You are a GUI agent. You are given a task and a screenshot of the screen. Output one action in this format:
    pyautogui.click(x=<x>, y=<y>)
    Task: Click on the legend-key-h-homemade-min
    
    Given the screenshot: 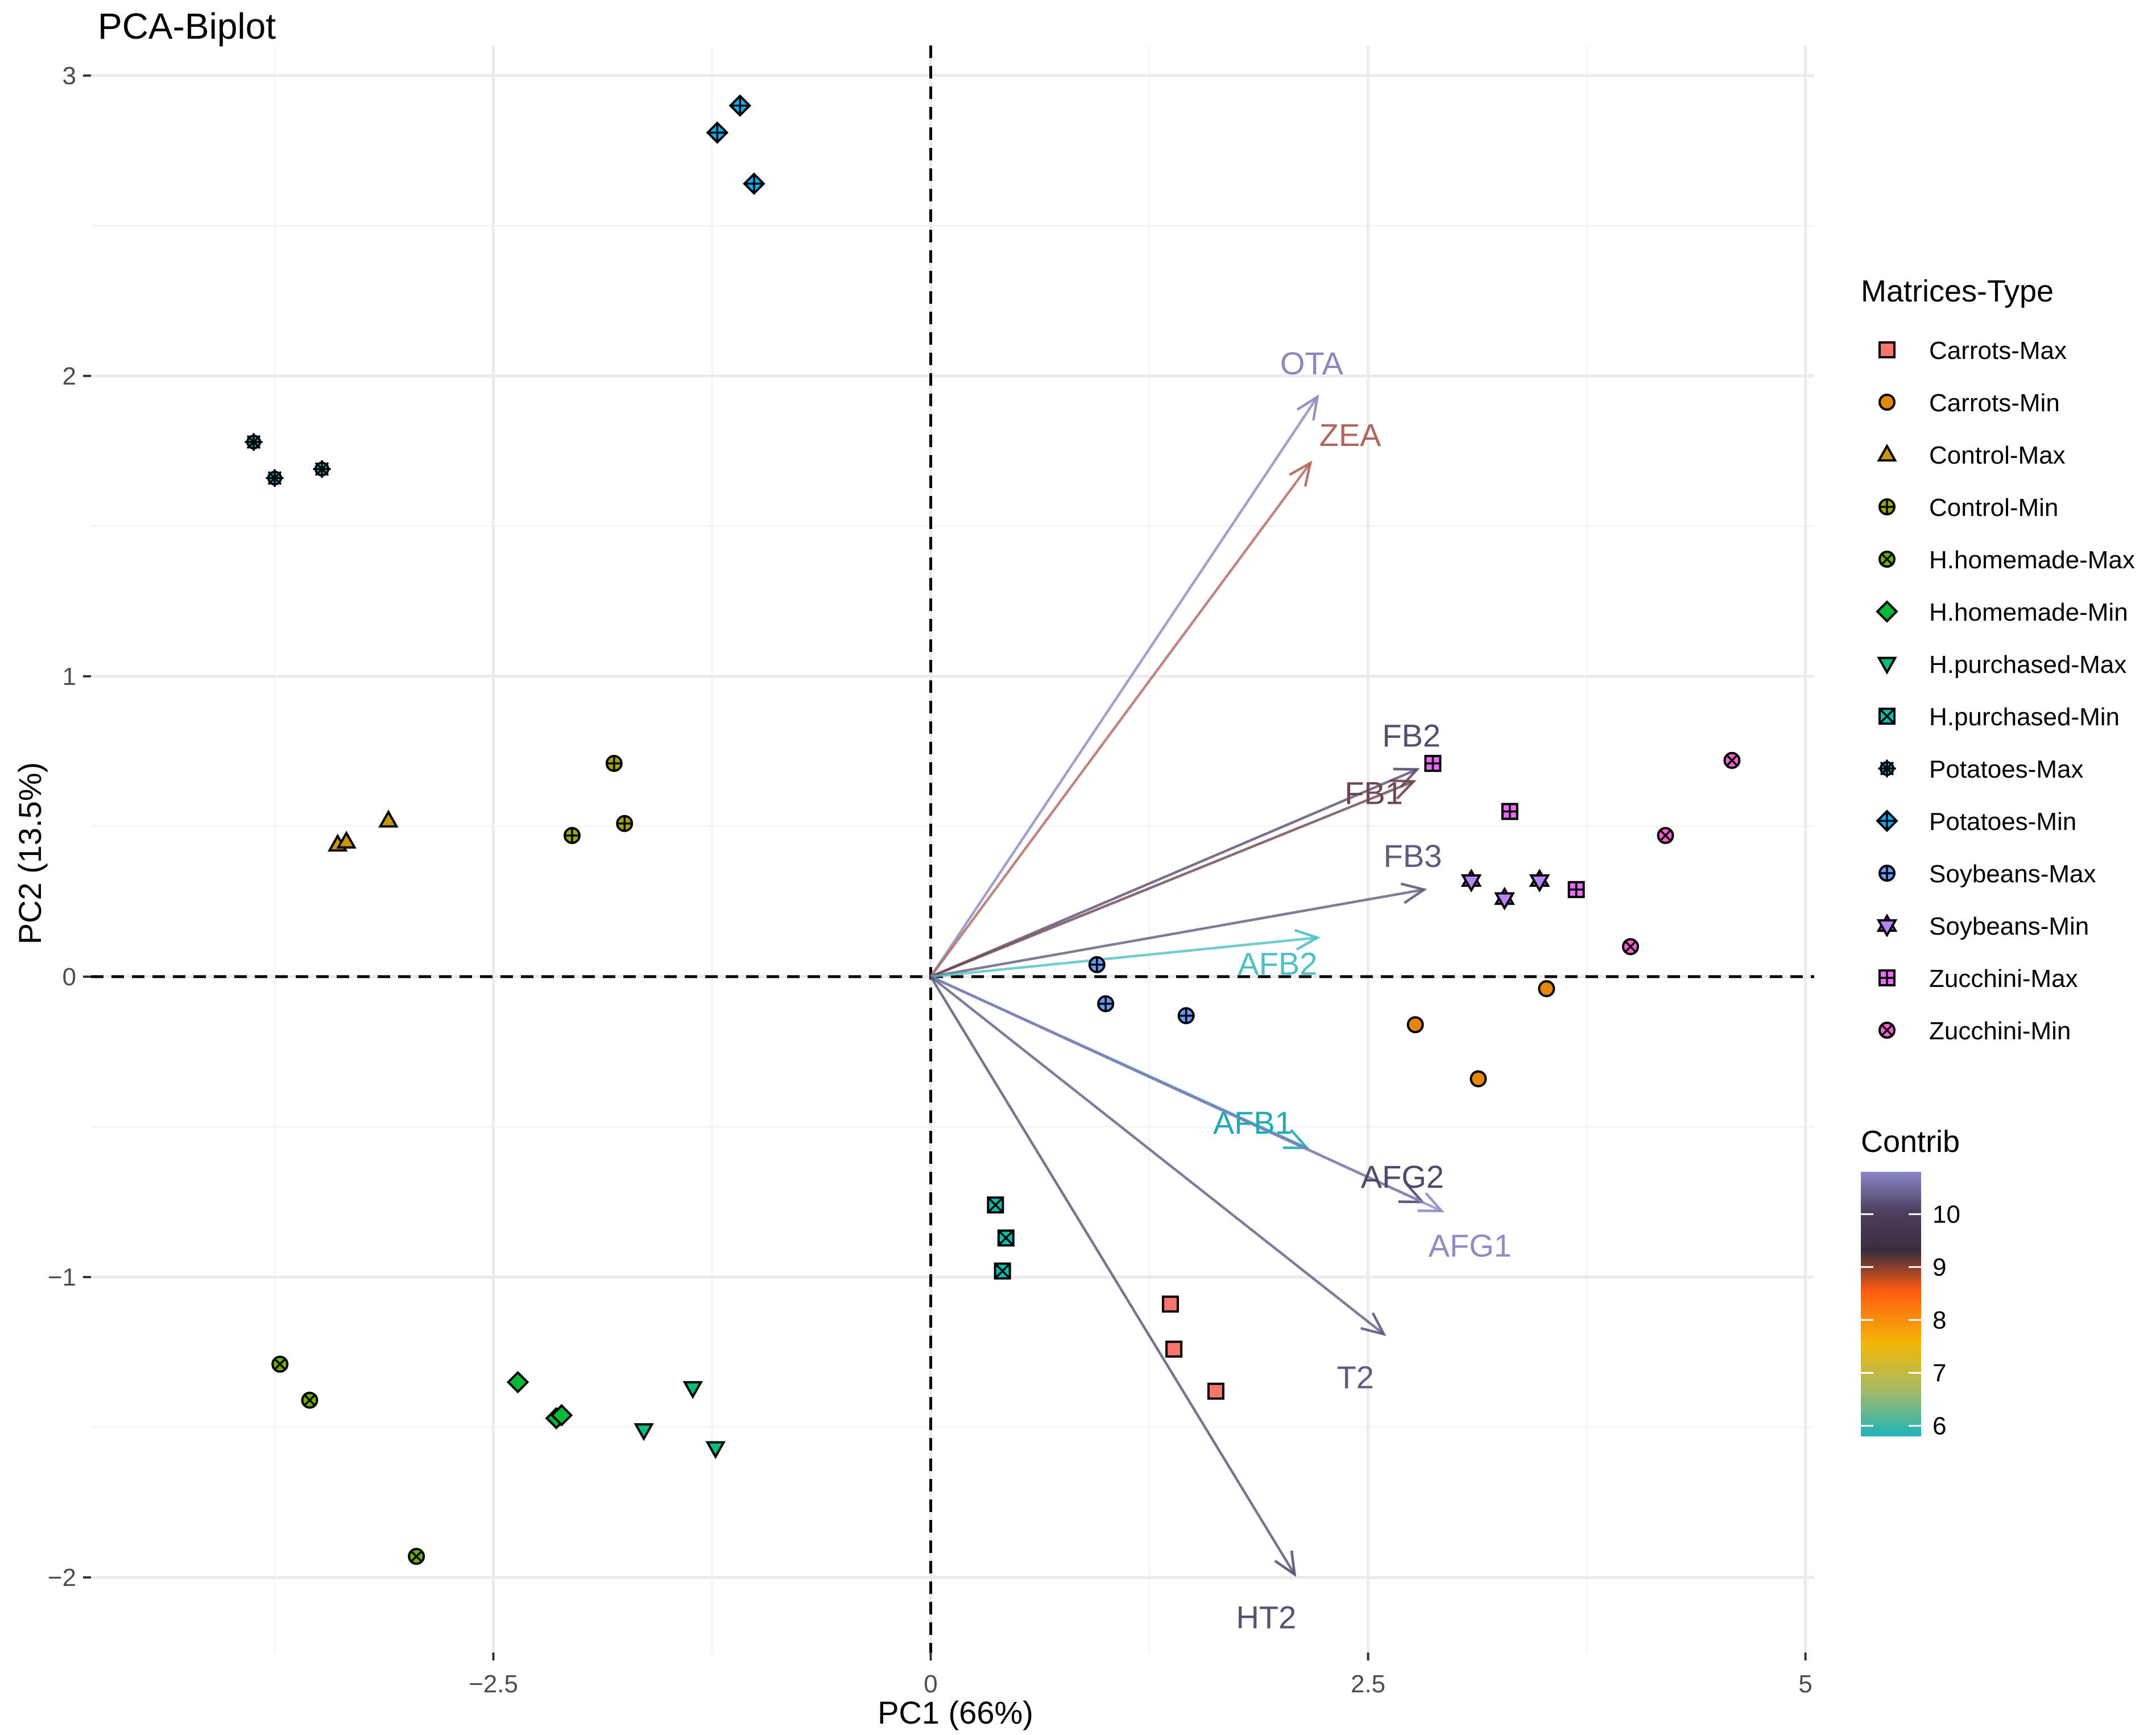 What is the action you would take?
    pyautogui.click(x=1887, y=611)
    